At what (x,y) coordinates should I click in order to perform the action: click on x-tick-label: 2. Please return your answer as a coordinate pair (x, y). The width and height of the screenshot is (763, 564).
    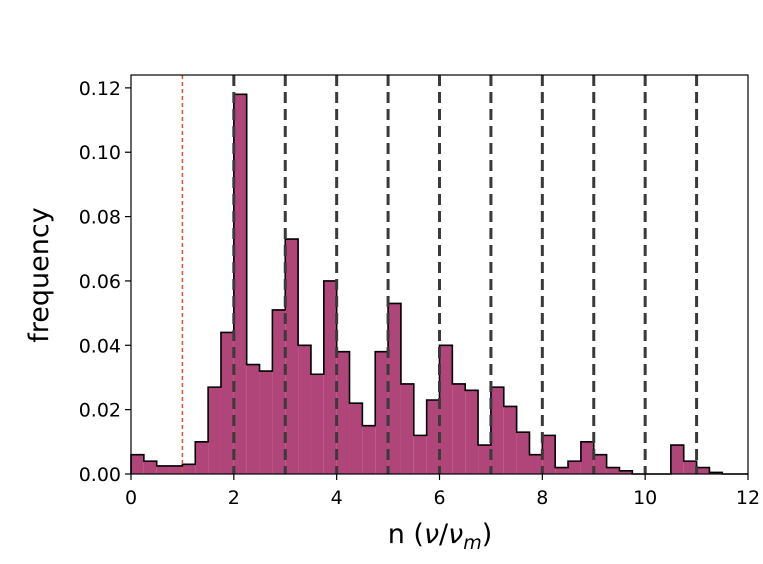
    Looking at the image, I should click on (234, 498).